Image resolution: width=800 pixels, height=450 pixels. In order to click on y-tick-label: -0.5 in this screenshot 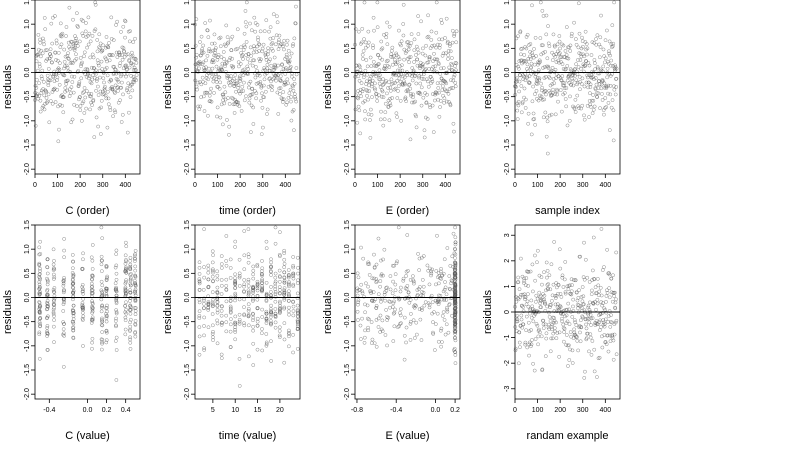, I will do `click(187, 97)`.